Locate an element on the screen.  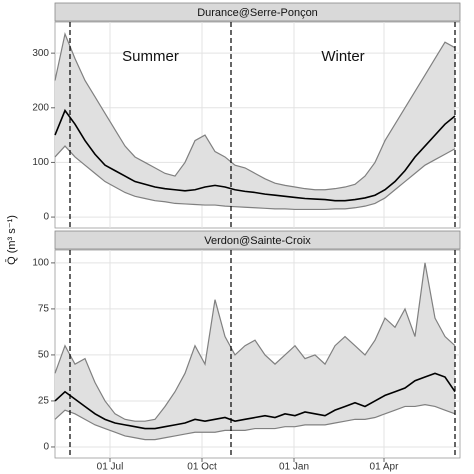
x-tick-label: 01 Jul is located at coordinates (110, 467).